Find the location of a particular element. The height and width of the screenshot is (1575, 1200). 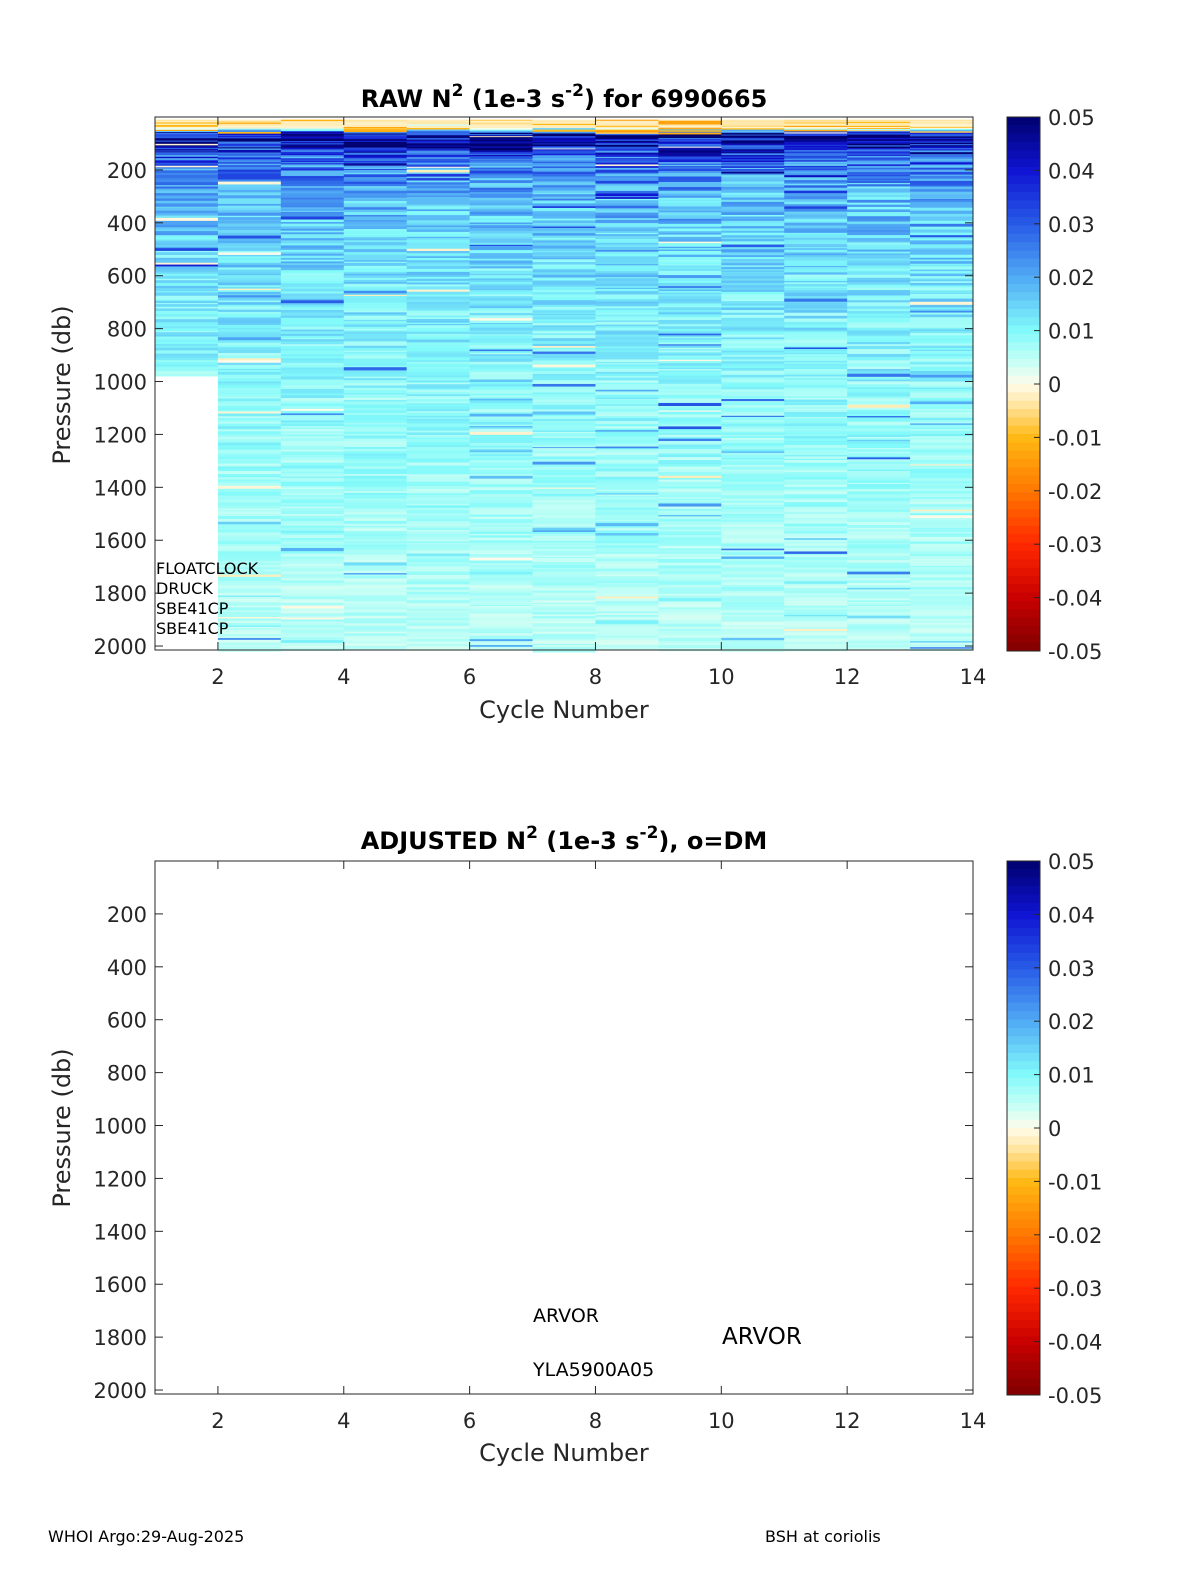

colorbar-tick-label: -0.02 is located at coordinates (1075, 1236).